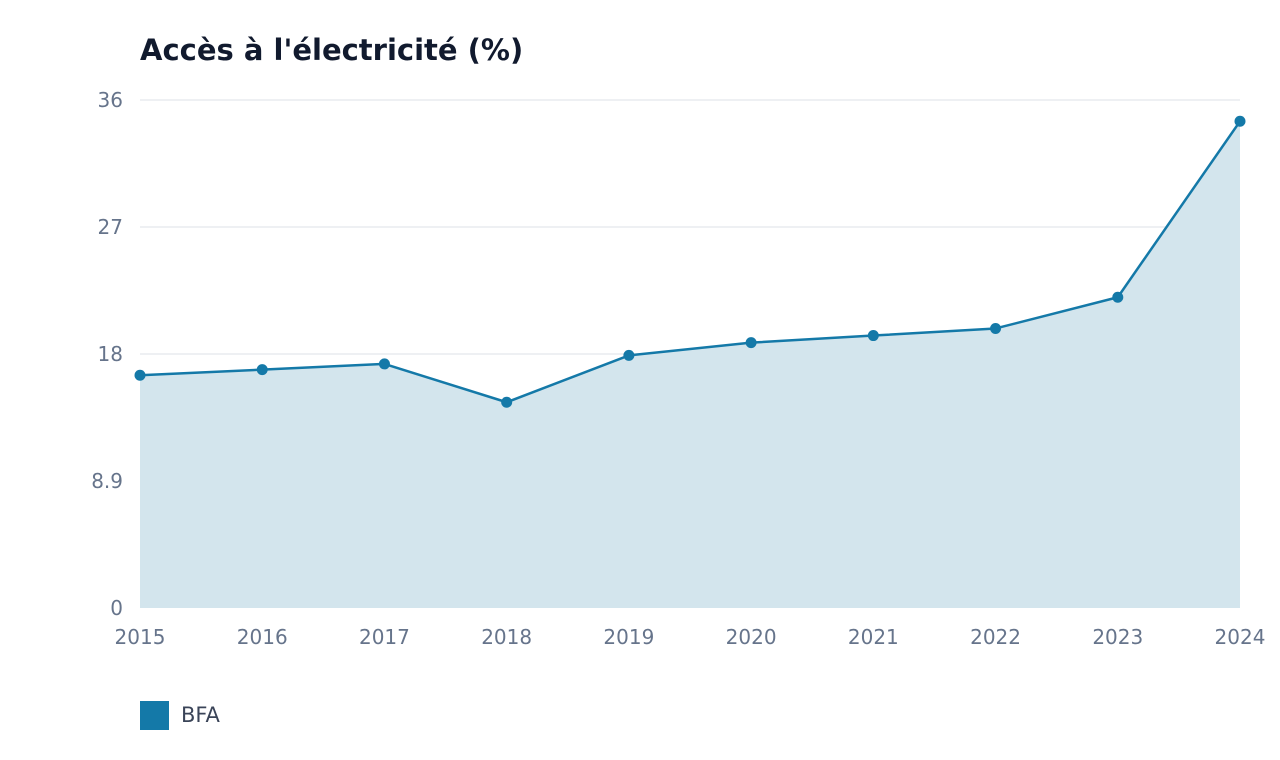  I want to click on x-tick-label: 2021, so click(873, 637).